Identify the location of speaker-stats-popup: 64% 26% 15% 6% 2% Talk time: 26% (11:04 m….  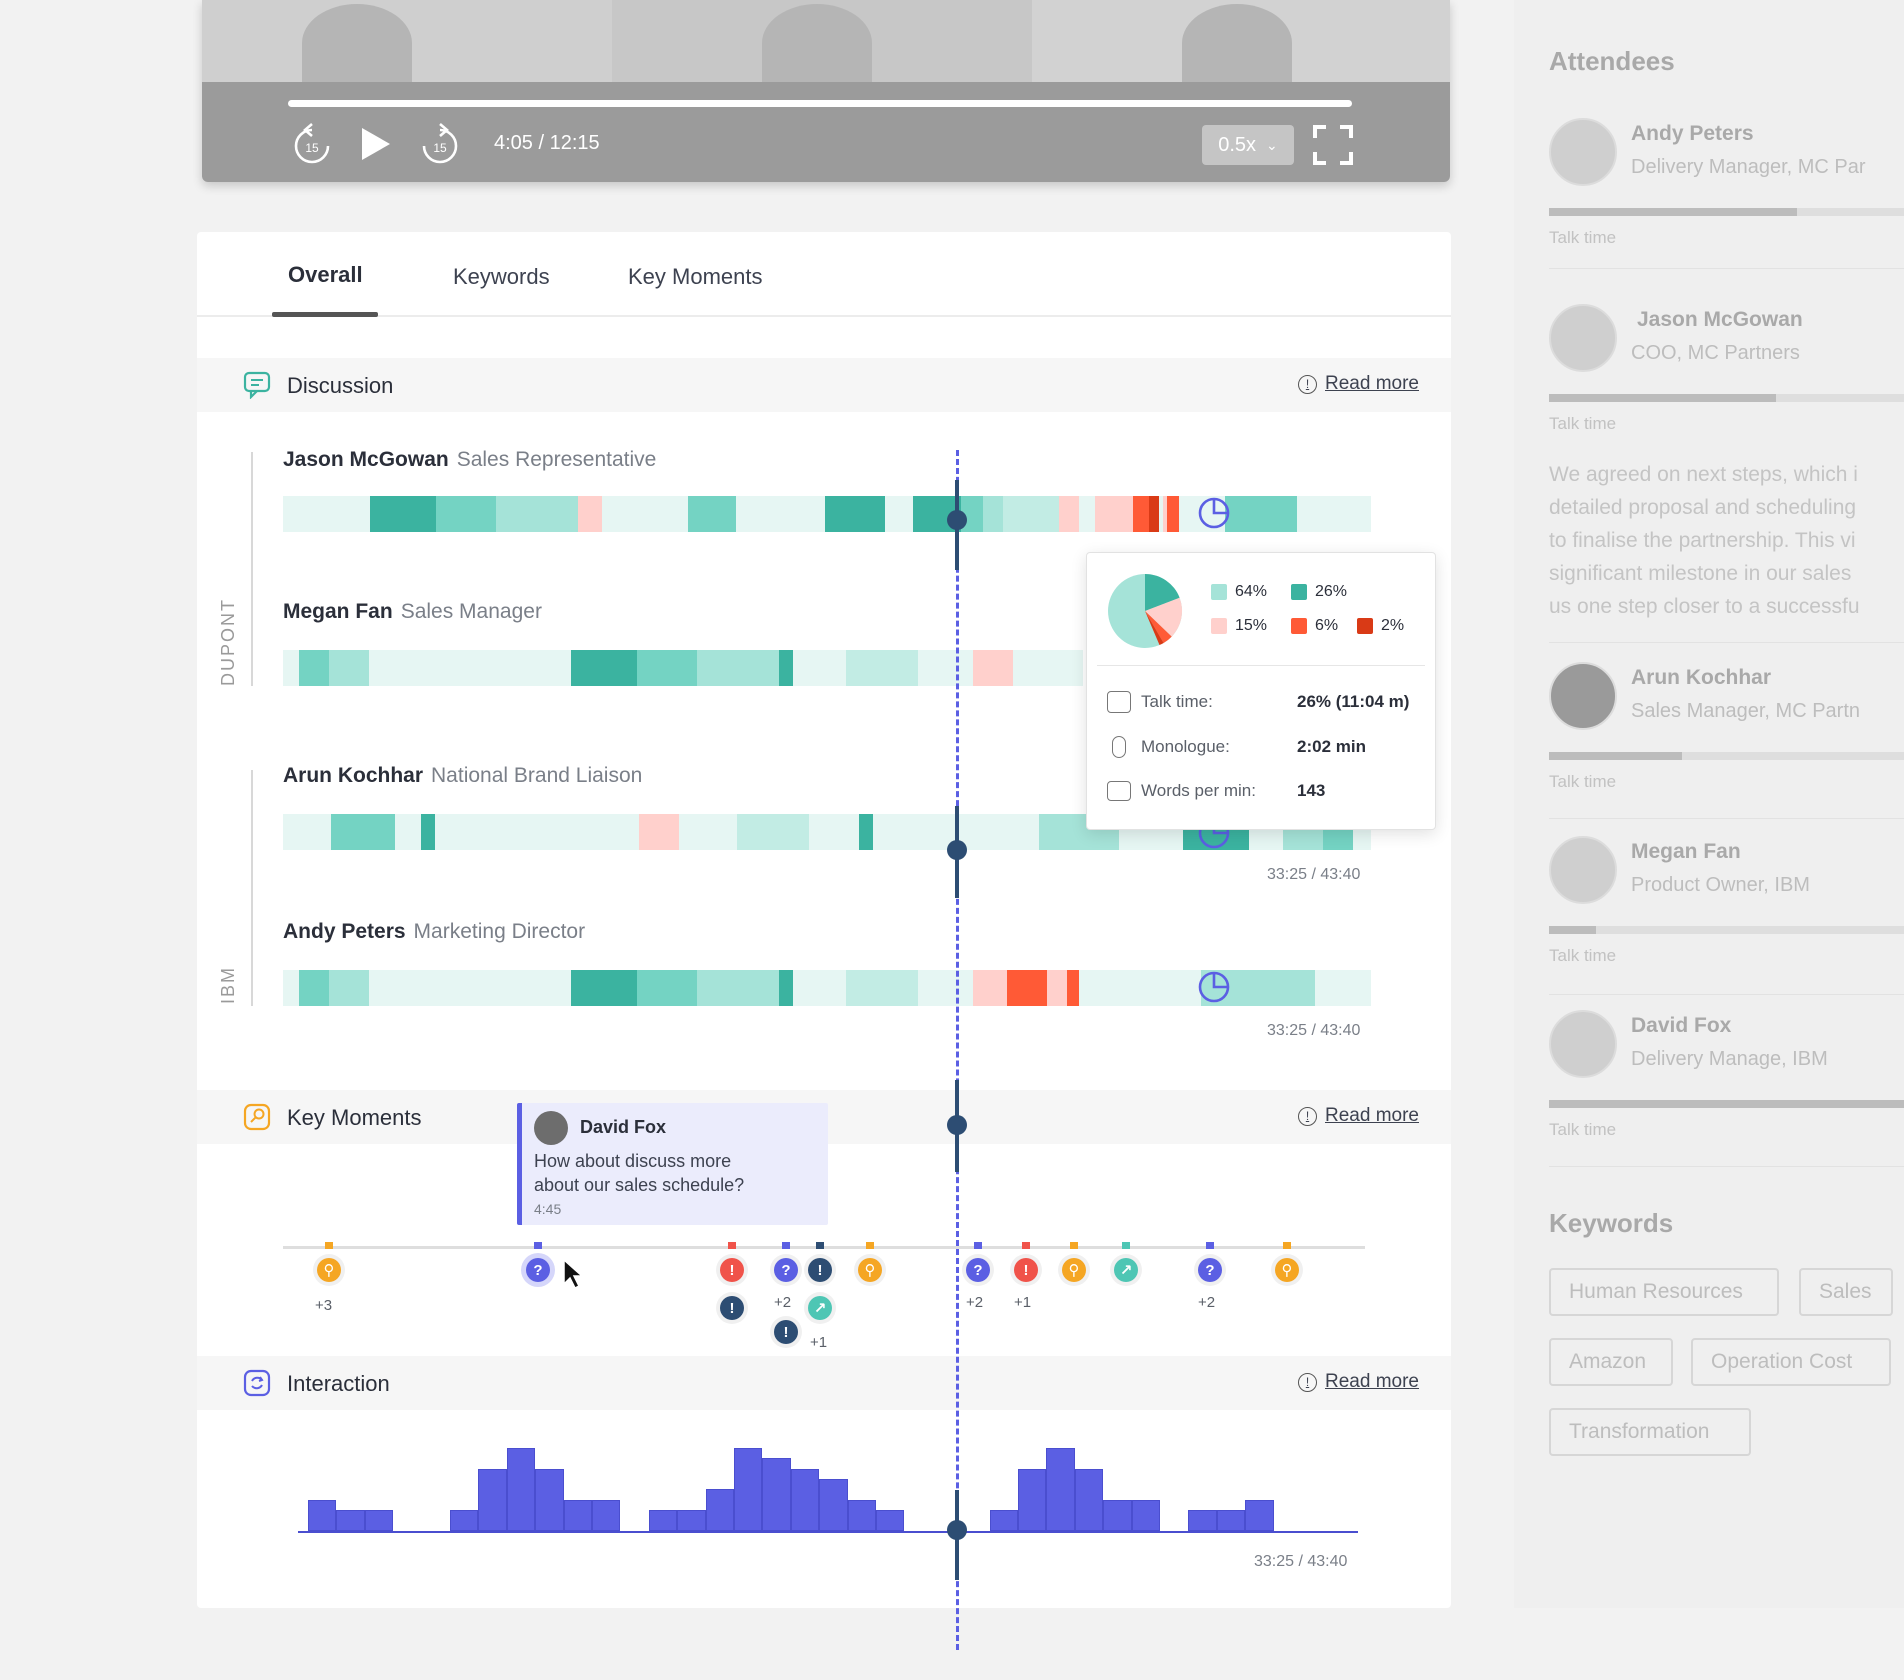
(1261, 691).